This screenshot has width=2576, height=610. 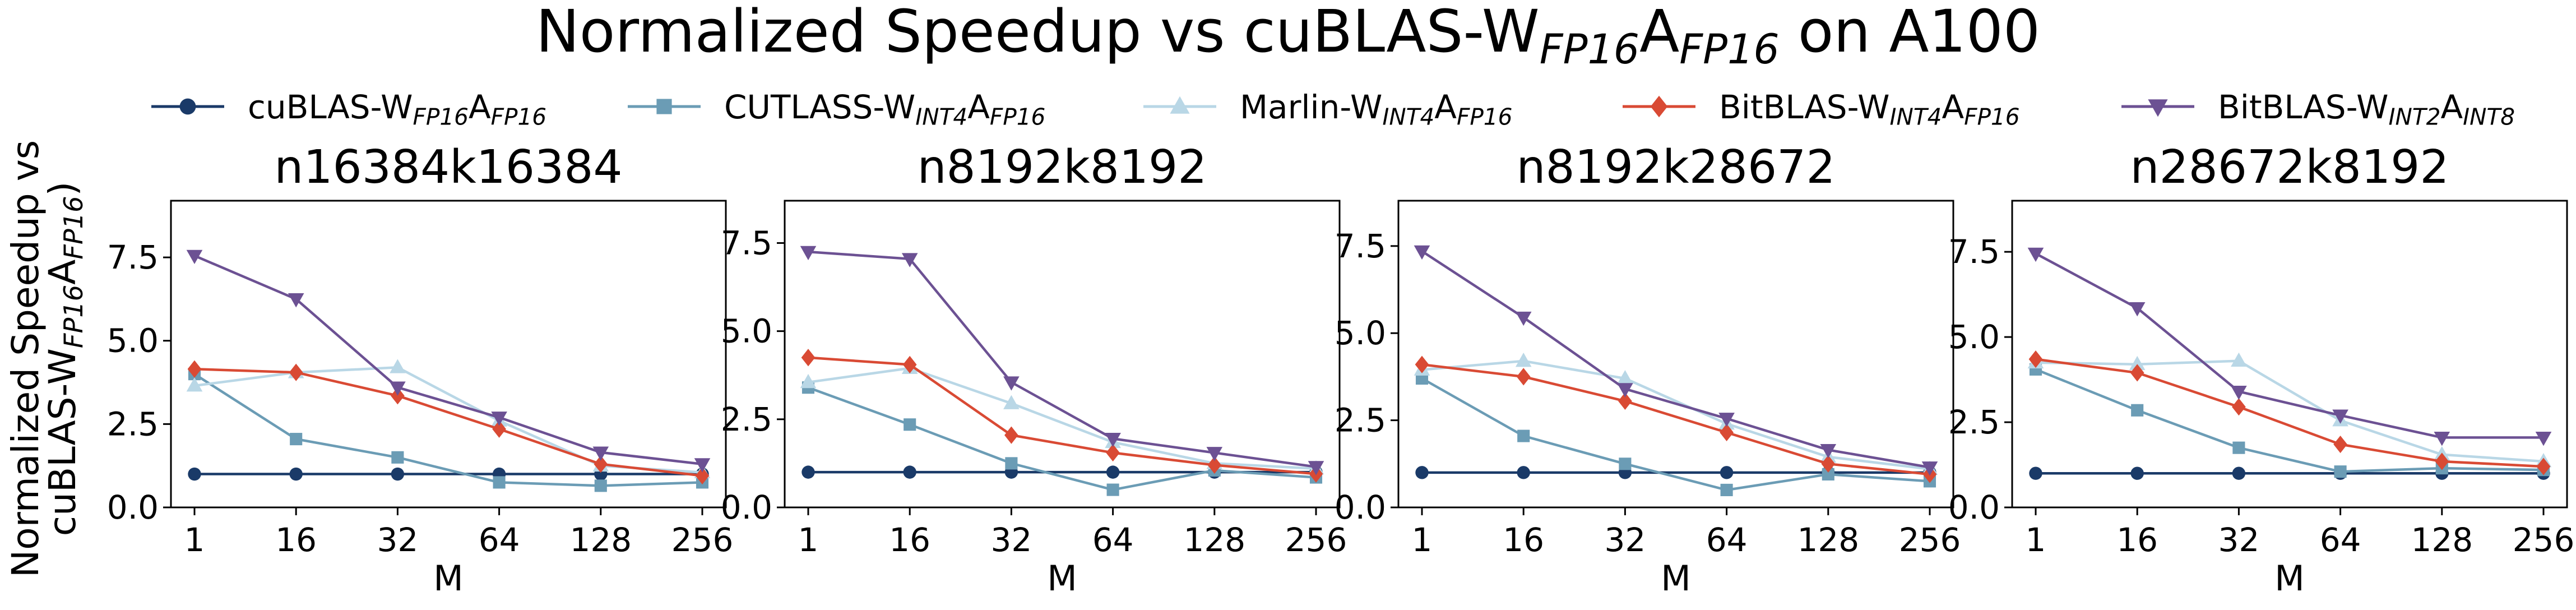 I want to click on legend-entry: BitBLAS-WINT2​AINT8​, so click(x=2318, y=110).